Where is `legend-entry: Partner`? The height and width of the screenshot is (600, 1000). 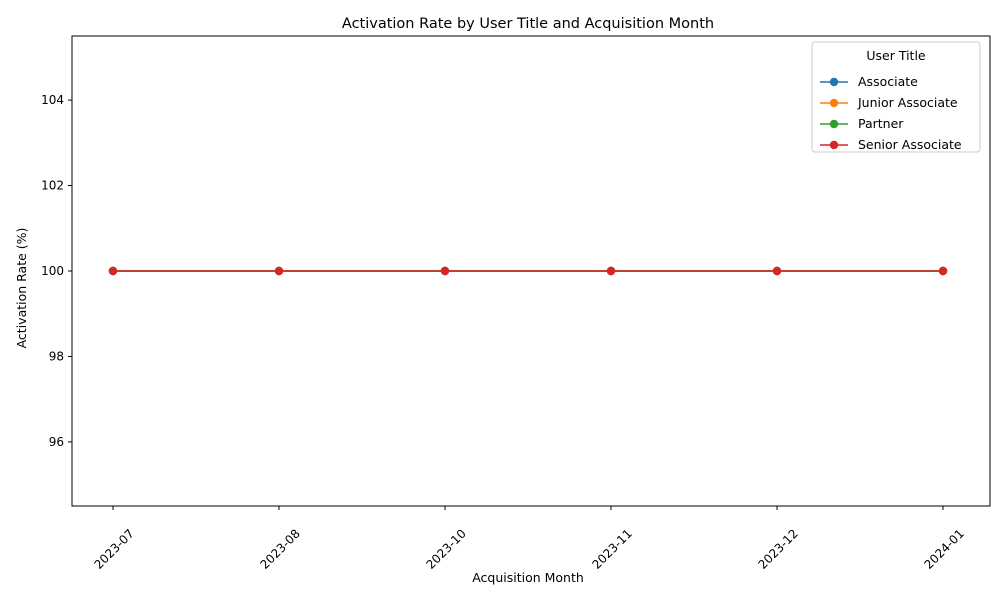 legend-entry: Partner is located at coordinates (881, 123).